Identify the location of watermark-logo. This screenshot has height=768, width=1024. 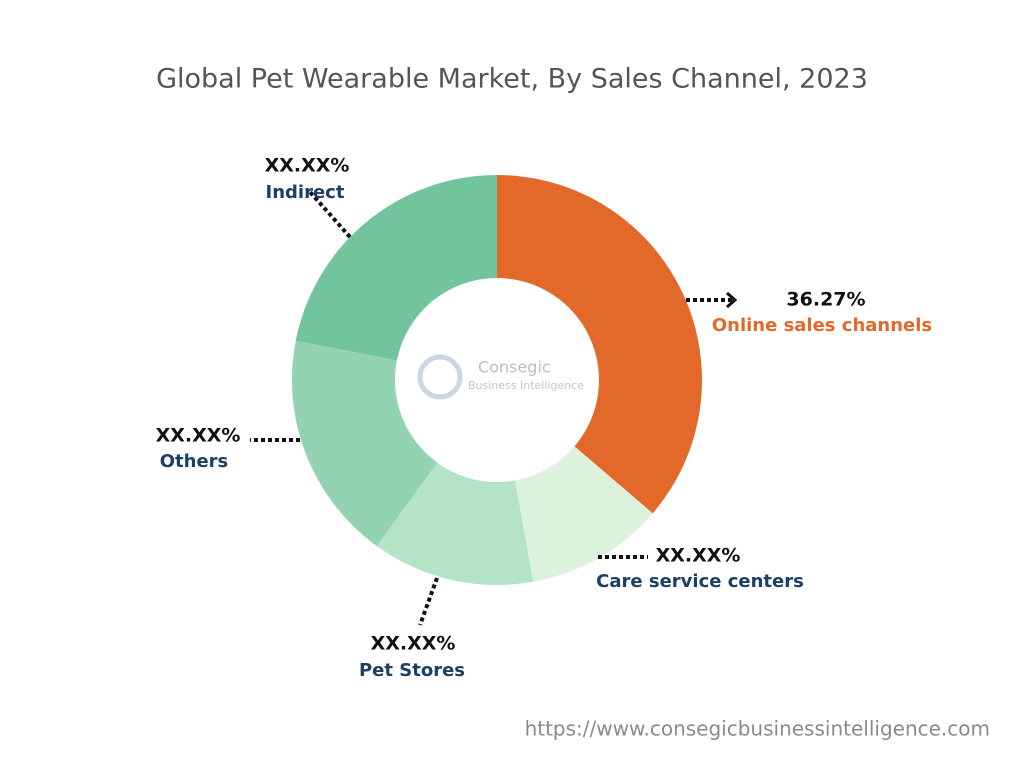
(440, 377).